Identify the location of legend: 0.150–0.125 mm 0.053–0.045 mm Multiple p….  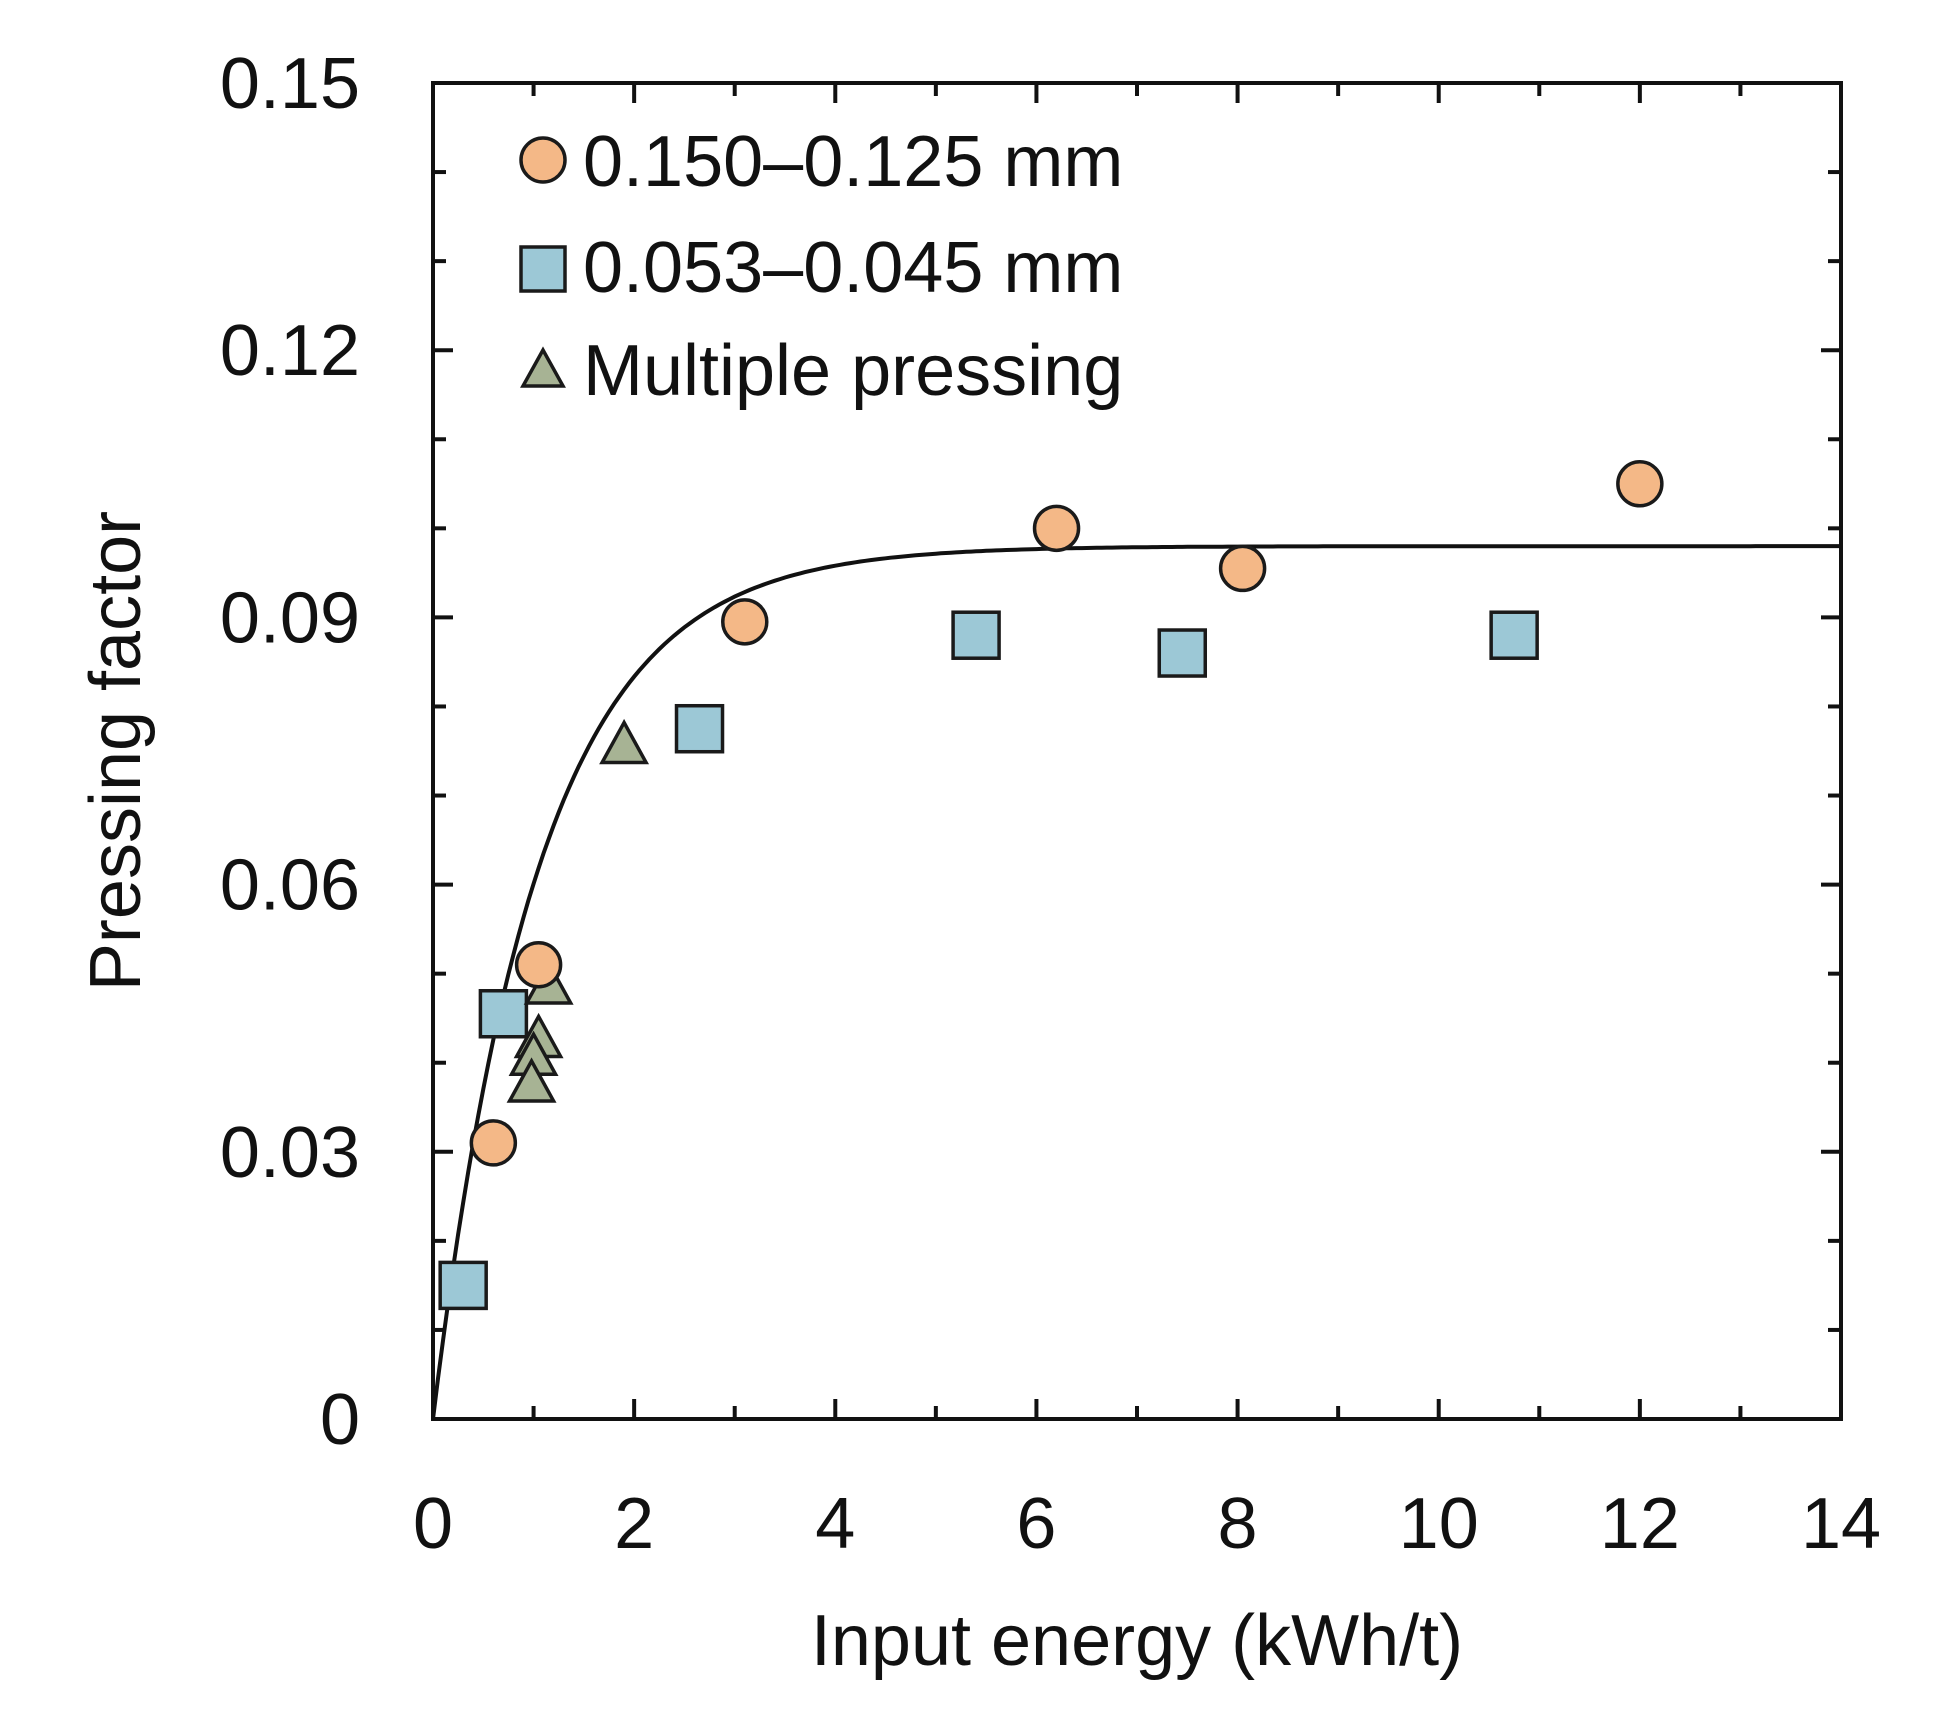
(821, 266).